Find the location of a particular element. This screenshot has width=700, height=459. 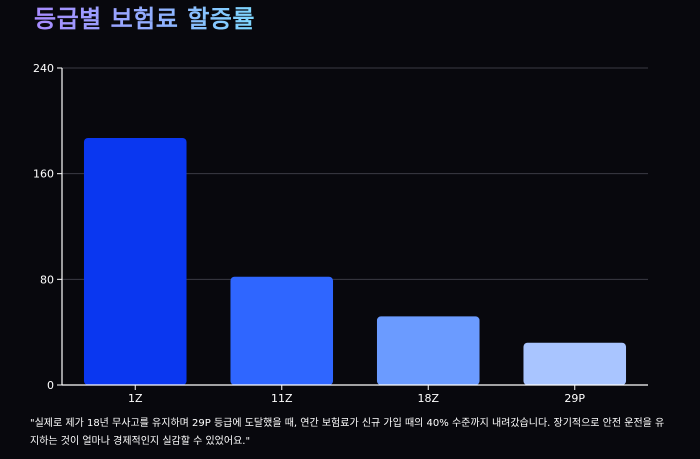

y-tick-label: 80 is located at coordinates (47, 279).